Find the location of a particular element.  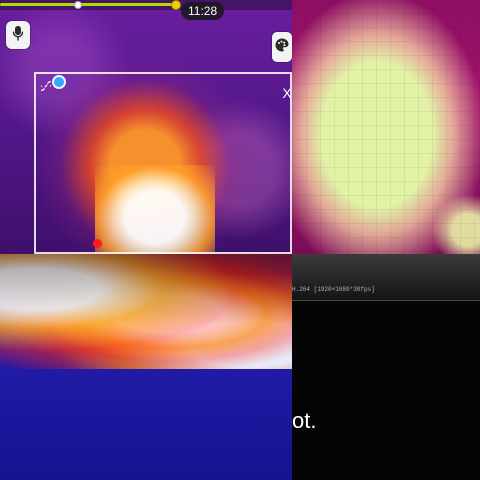

overlay-handle-dot is located at coordinates (59, 82).